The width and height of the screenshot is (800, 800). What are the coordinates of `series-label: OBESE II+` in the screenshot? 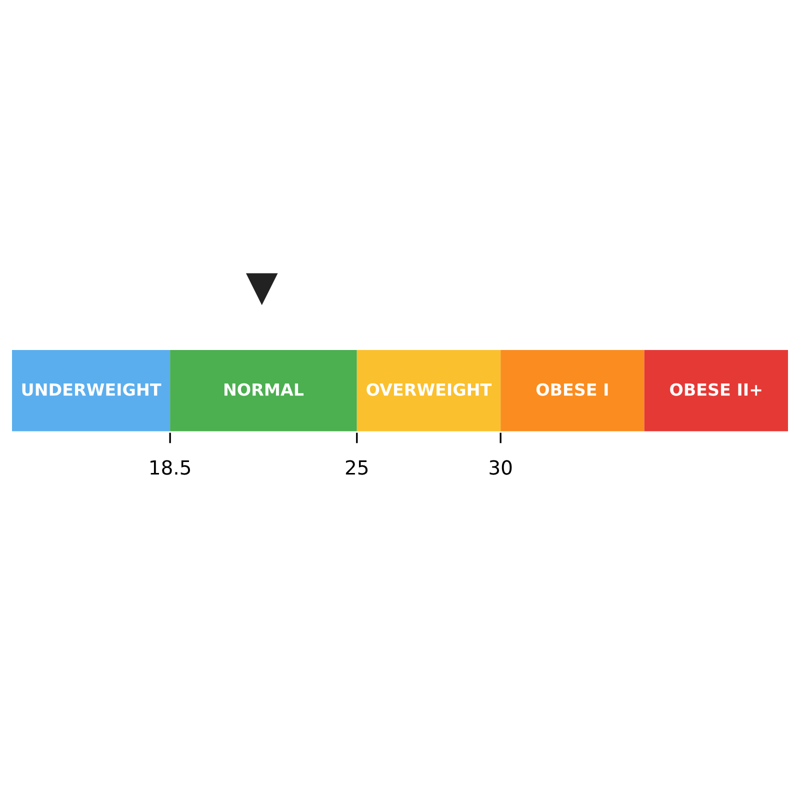 It's located at (716, 389).